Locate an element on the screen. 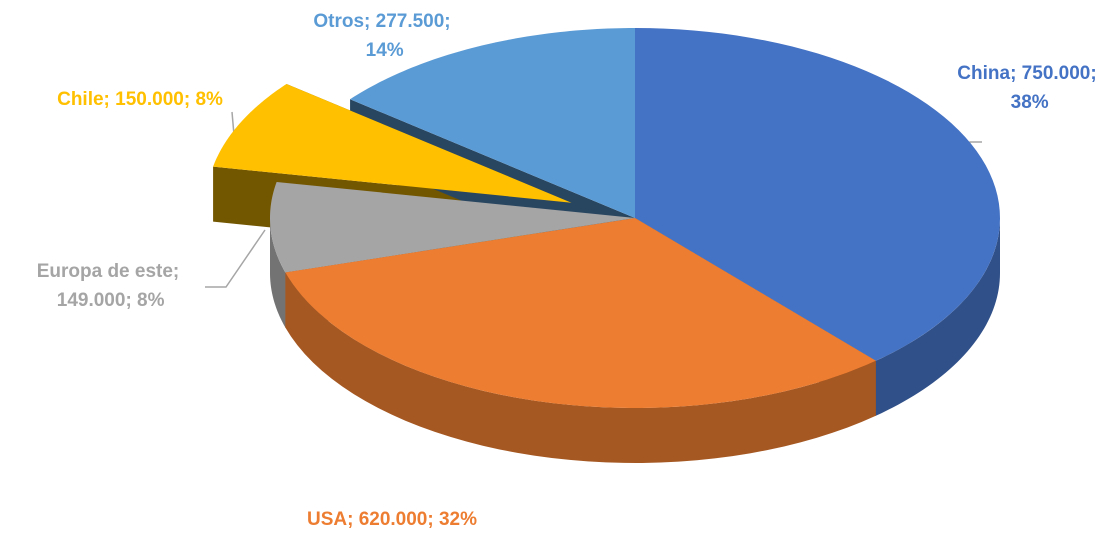 The image size is (1109, 536). data-label-line: China; 750.000; is located at coordinates (1026, 73).